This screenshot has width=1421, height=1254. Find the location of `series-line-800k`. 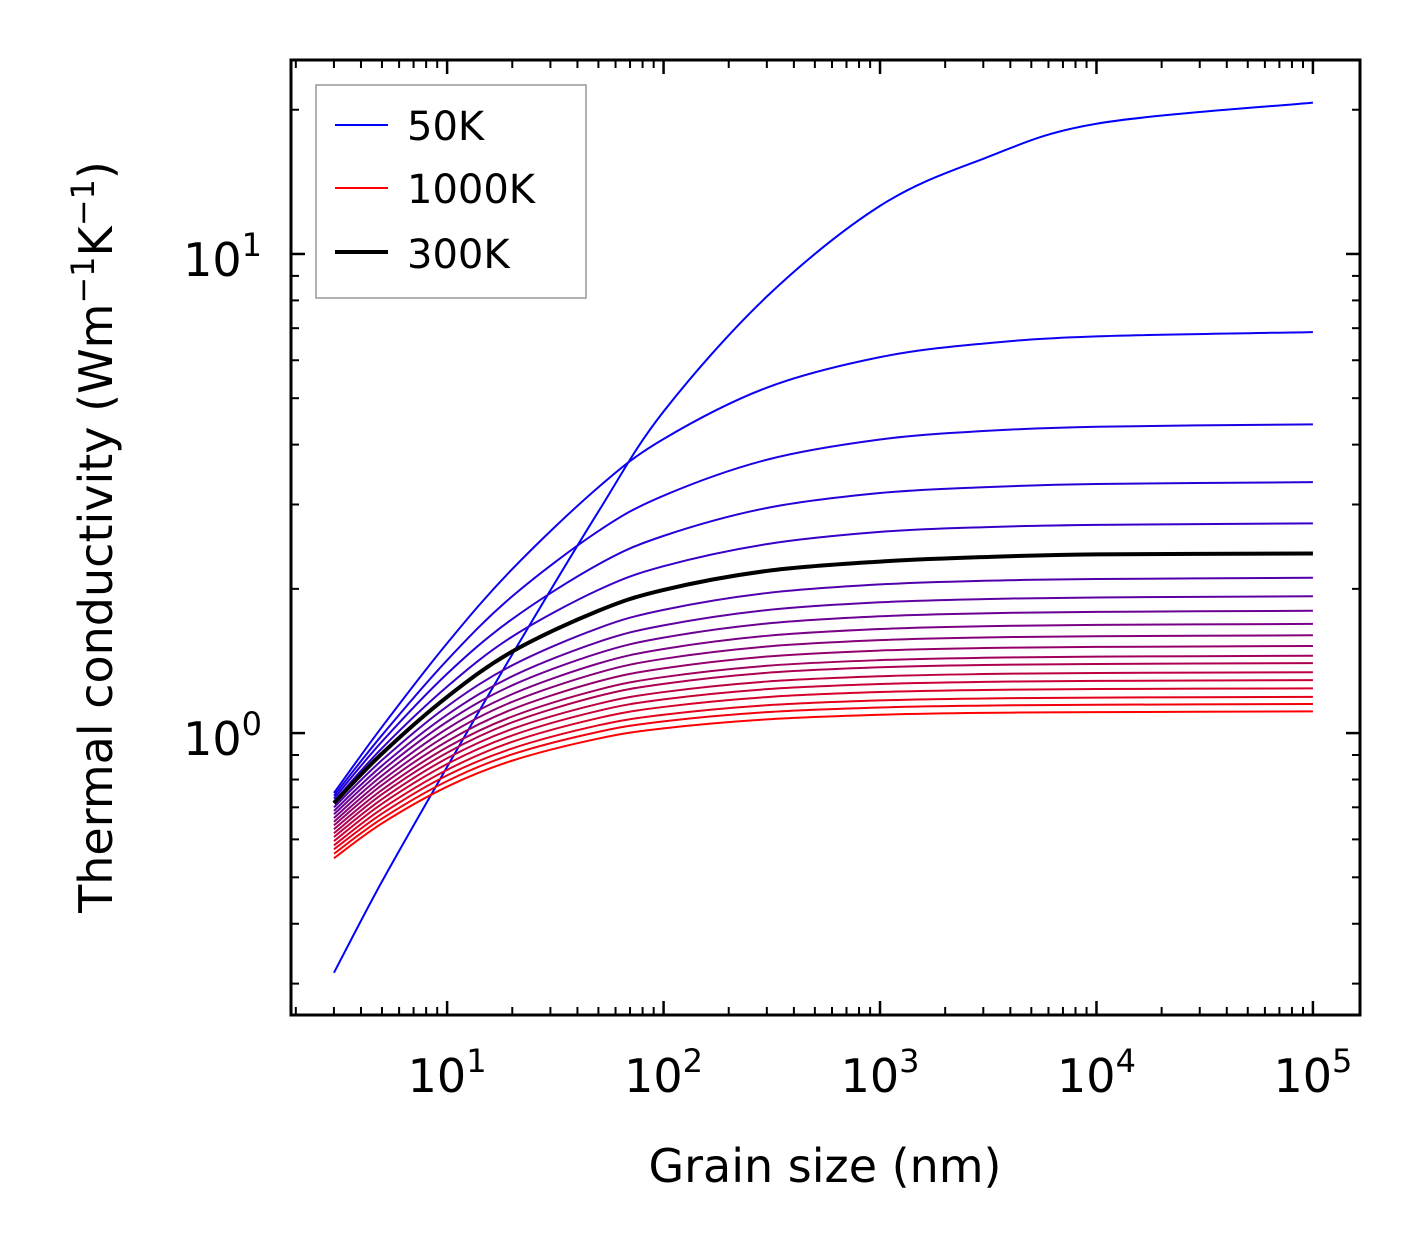

series-line-800k is located at coordinates (823, 760).